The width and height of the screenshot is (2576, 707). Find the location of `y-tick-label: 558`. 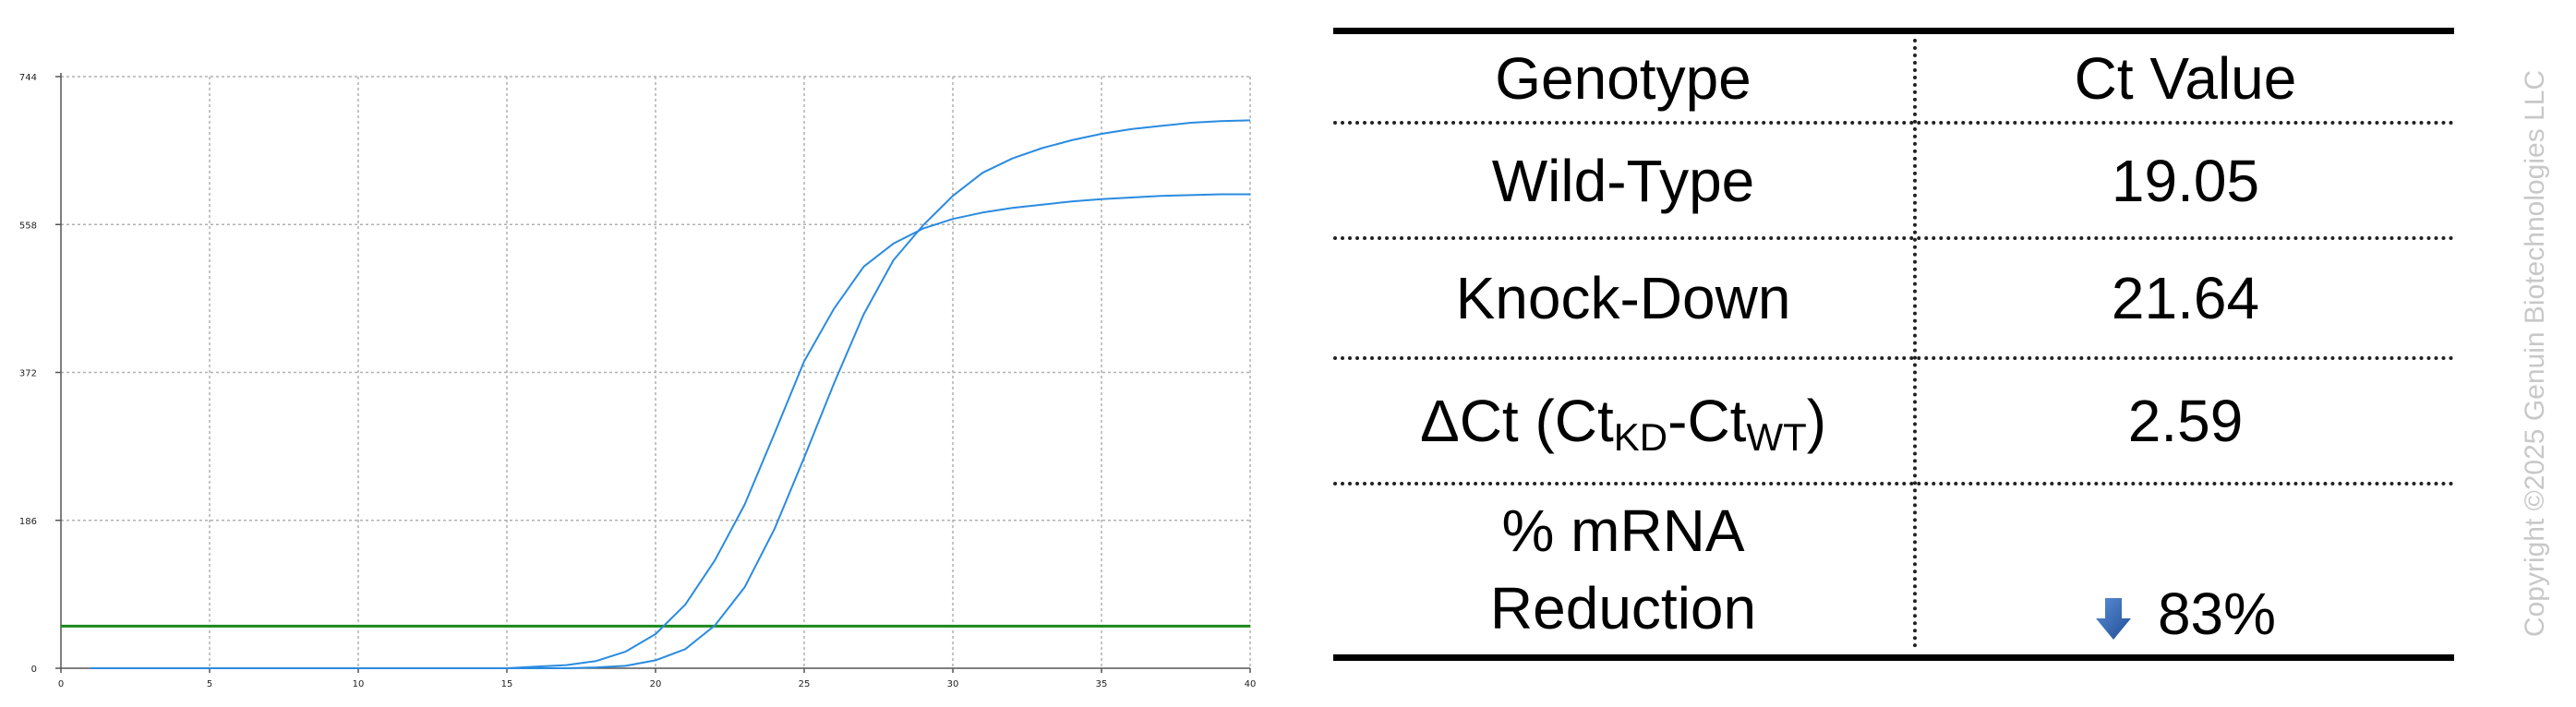

y-tick-label: 558 is located at coordinates (28, 226).